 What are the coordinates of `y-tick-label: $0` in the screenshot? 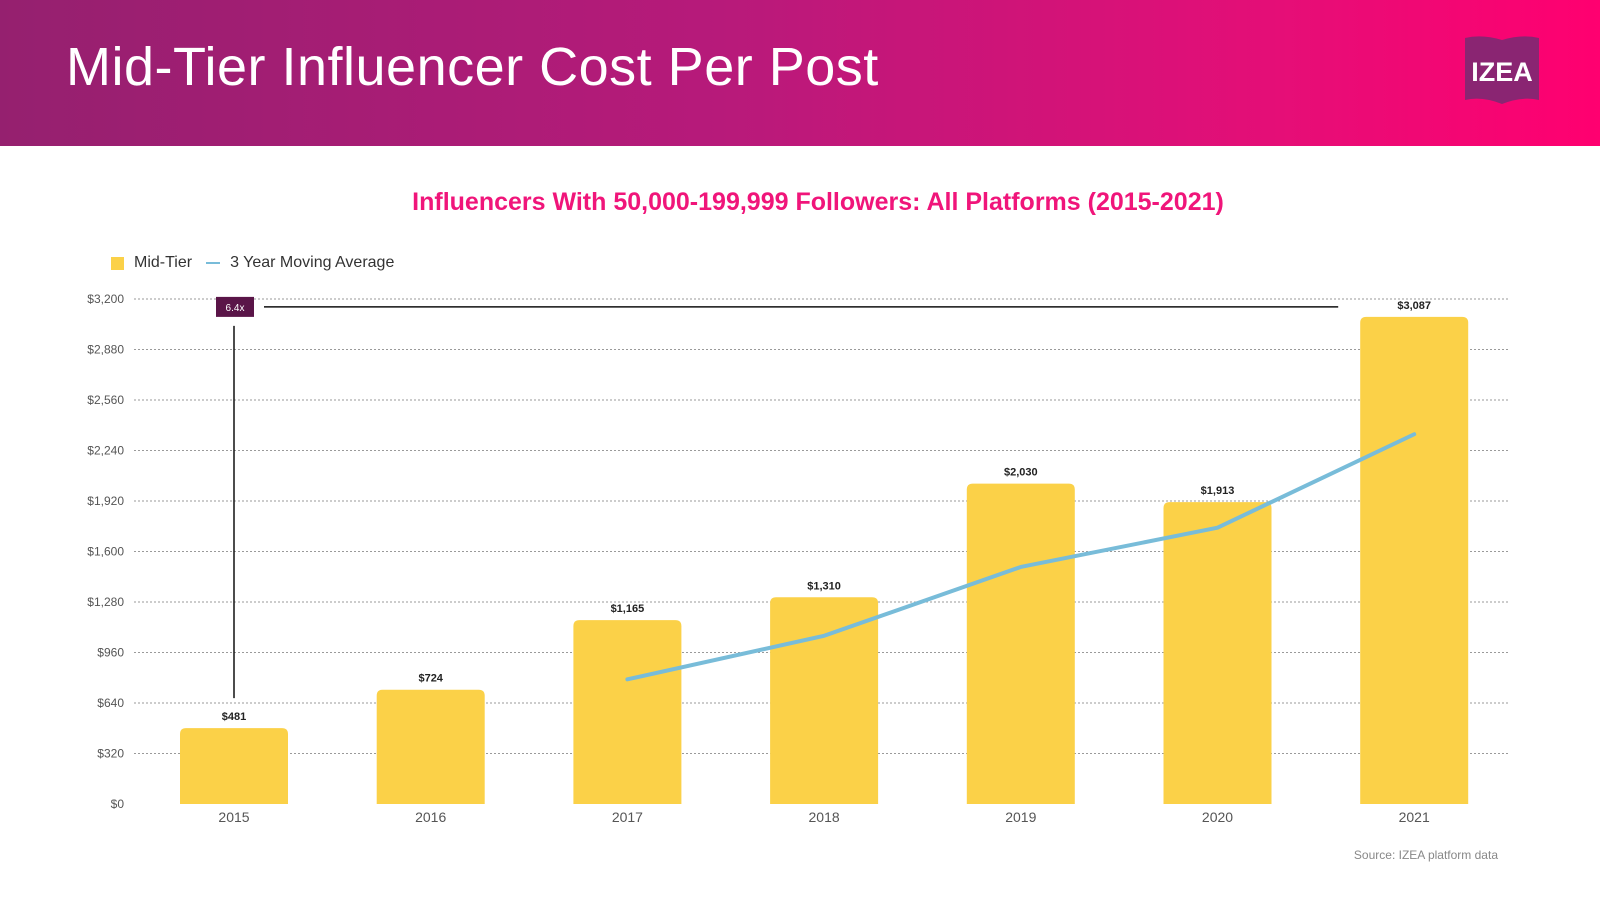 It's located at (118, 804).